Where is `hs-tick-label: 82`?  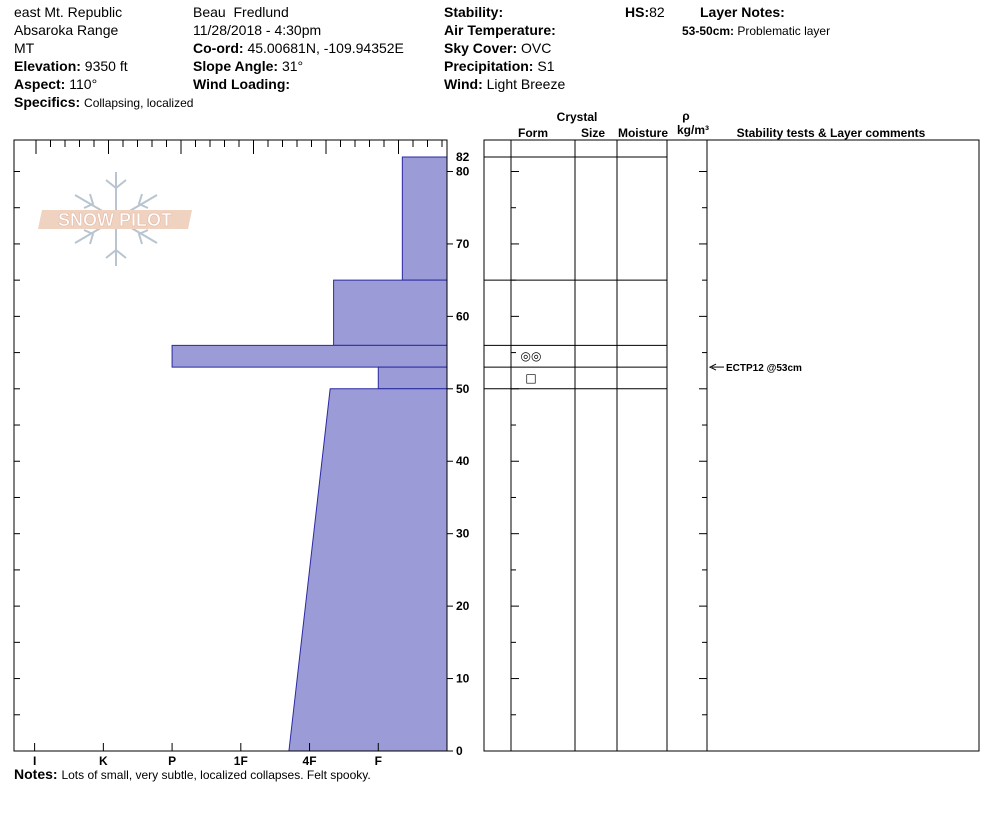
hs-tick-label: 82 is located at coordinates (463, 157).